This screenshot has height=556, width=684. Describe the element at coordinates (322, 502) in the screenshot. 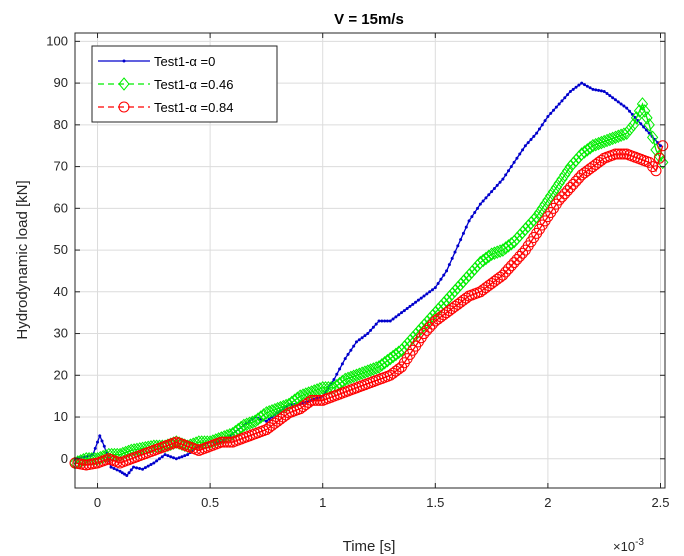

I see `x-tick-label: 1` at that location.